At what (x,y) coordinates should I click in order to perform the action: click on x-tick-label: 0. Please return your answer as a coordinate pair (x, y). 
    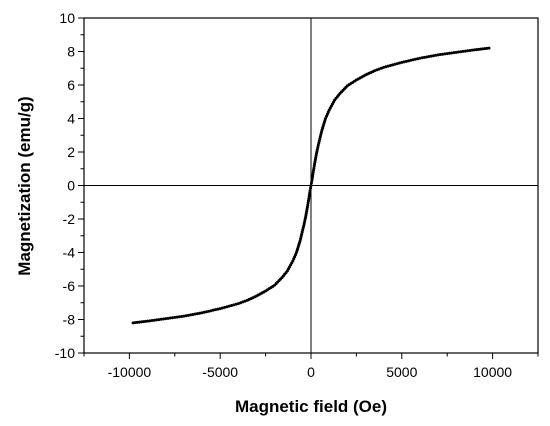
    Looking at the image, I should click on (311, 372).